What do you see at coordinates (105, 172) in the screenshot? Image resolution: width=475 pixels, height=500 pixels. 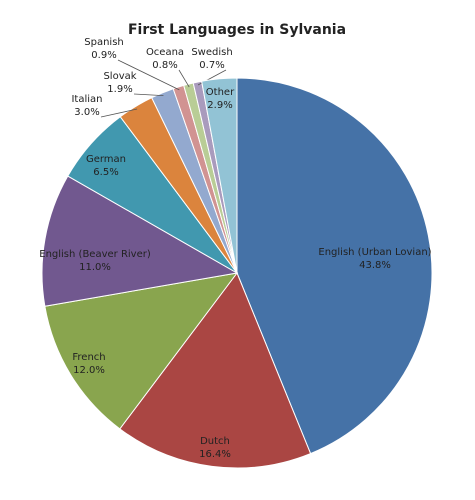 I see `slice-value-label: 6.5%` at bounding box center [105, 172].